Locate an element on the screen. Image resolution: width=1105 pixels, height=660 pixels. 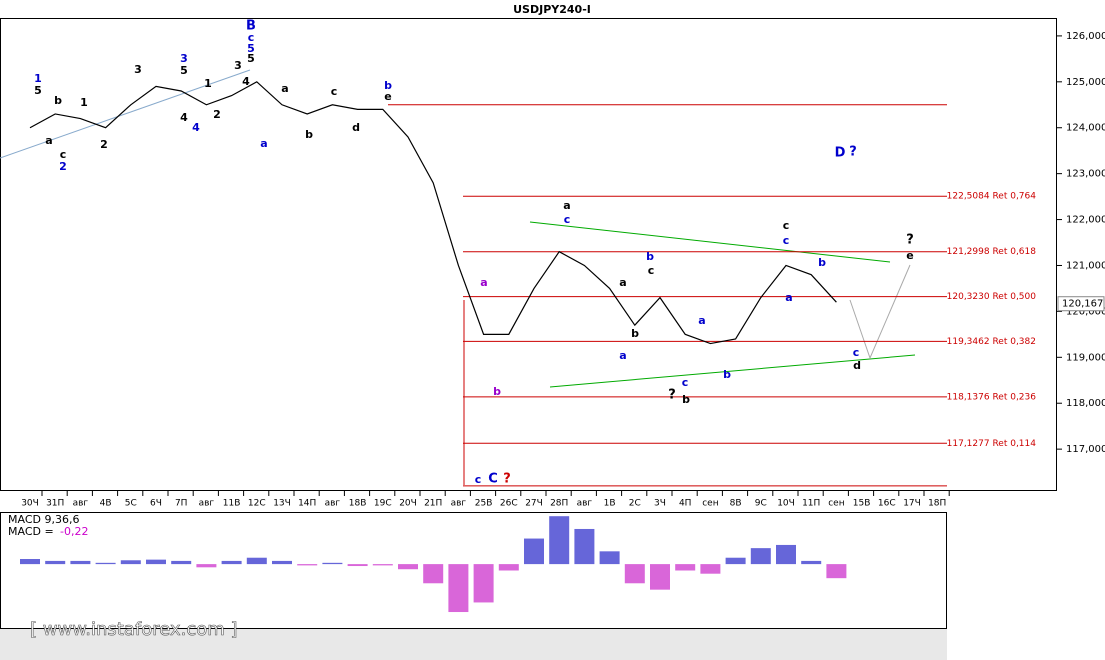
x-tick-label: 2С is located at coordinates (635, 504).